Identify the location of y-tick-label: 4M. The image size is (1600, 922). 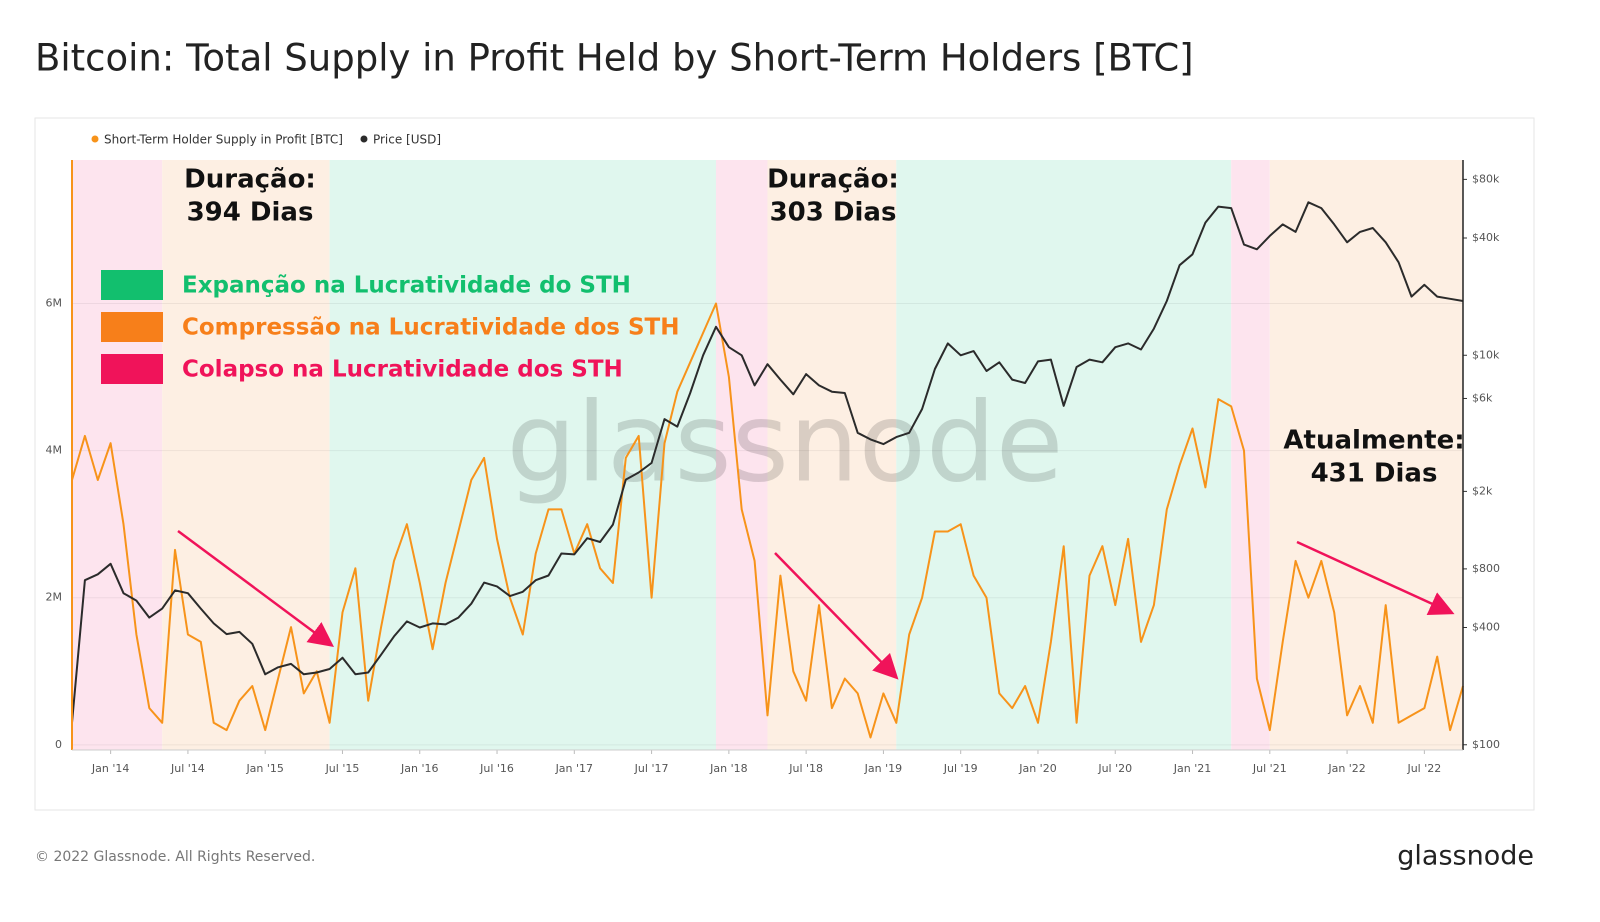
(54, 450).